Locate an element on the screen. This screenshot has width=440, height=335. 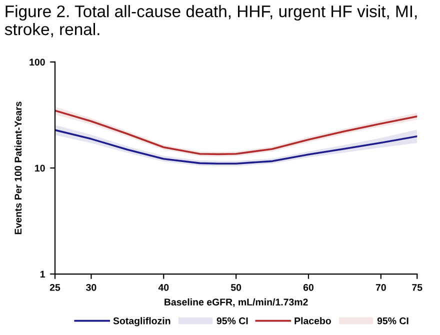
legend-label: Sotagliflozin is located at coordinates (141, 321).